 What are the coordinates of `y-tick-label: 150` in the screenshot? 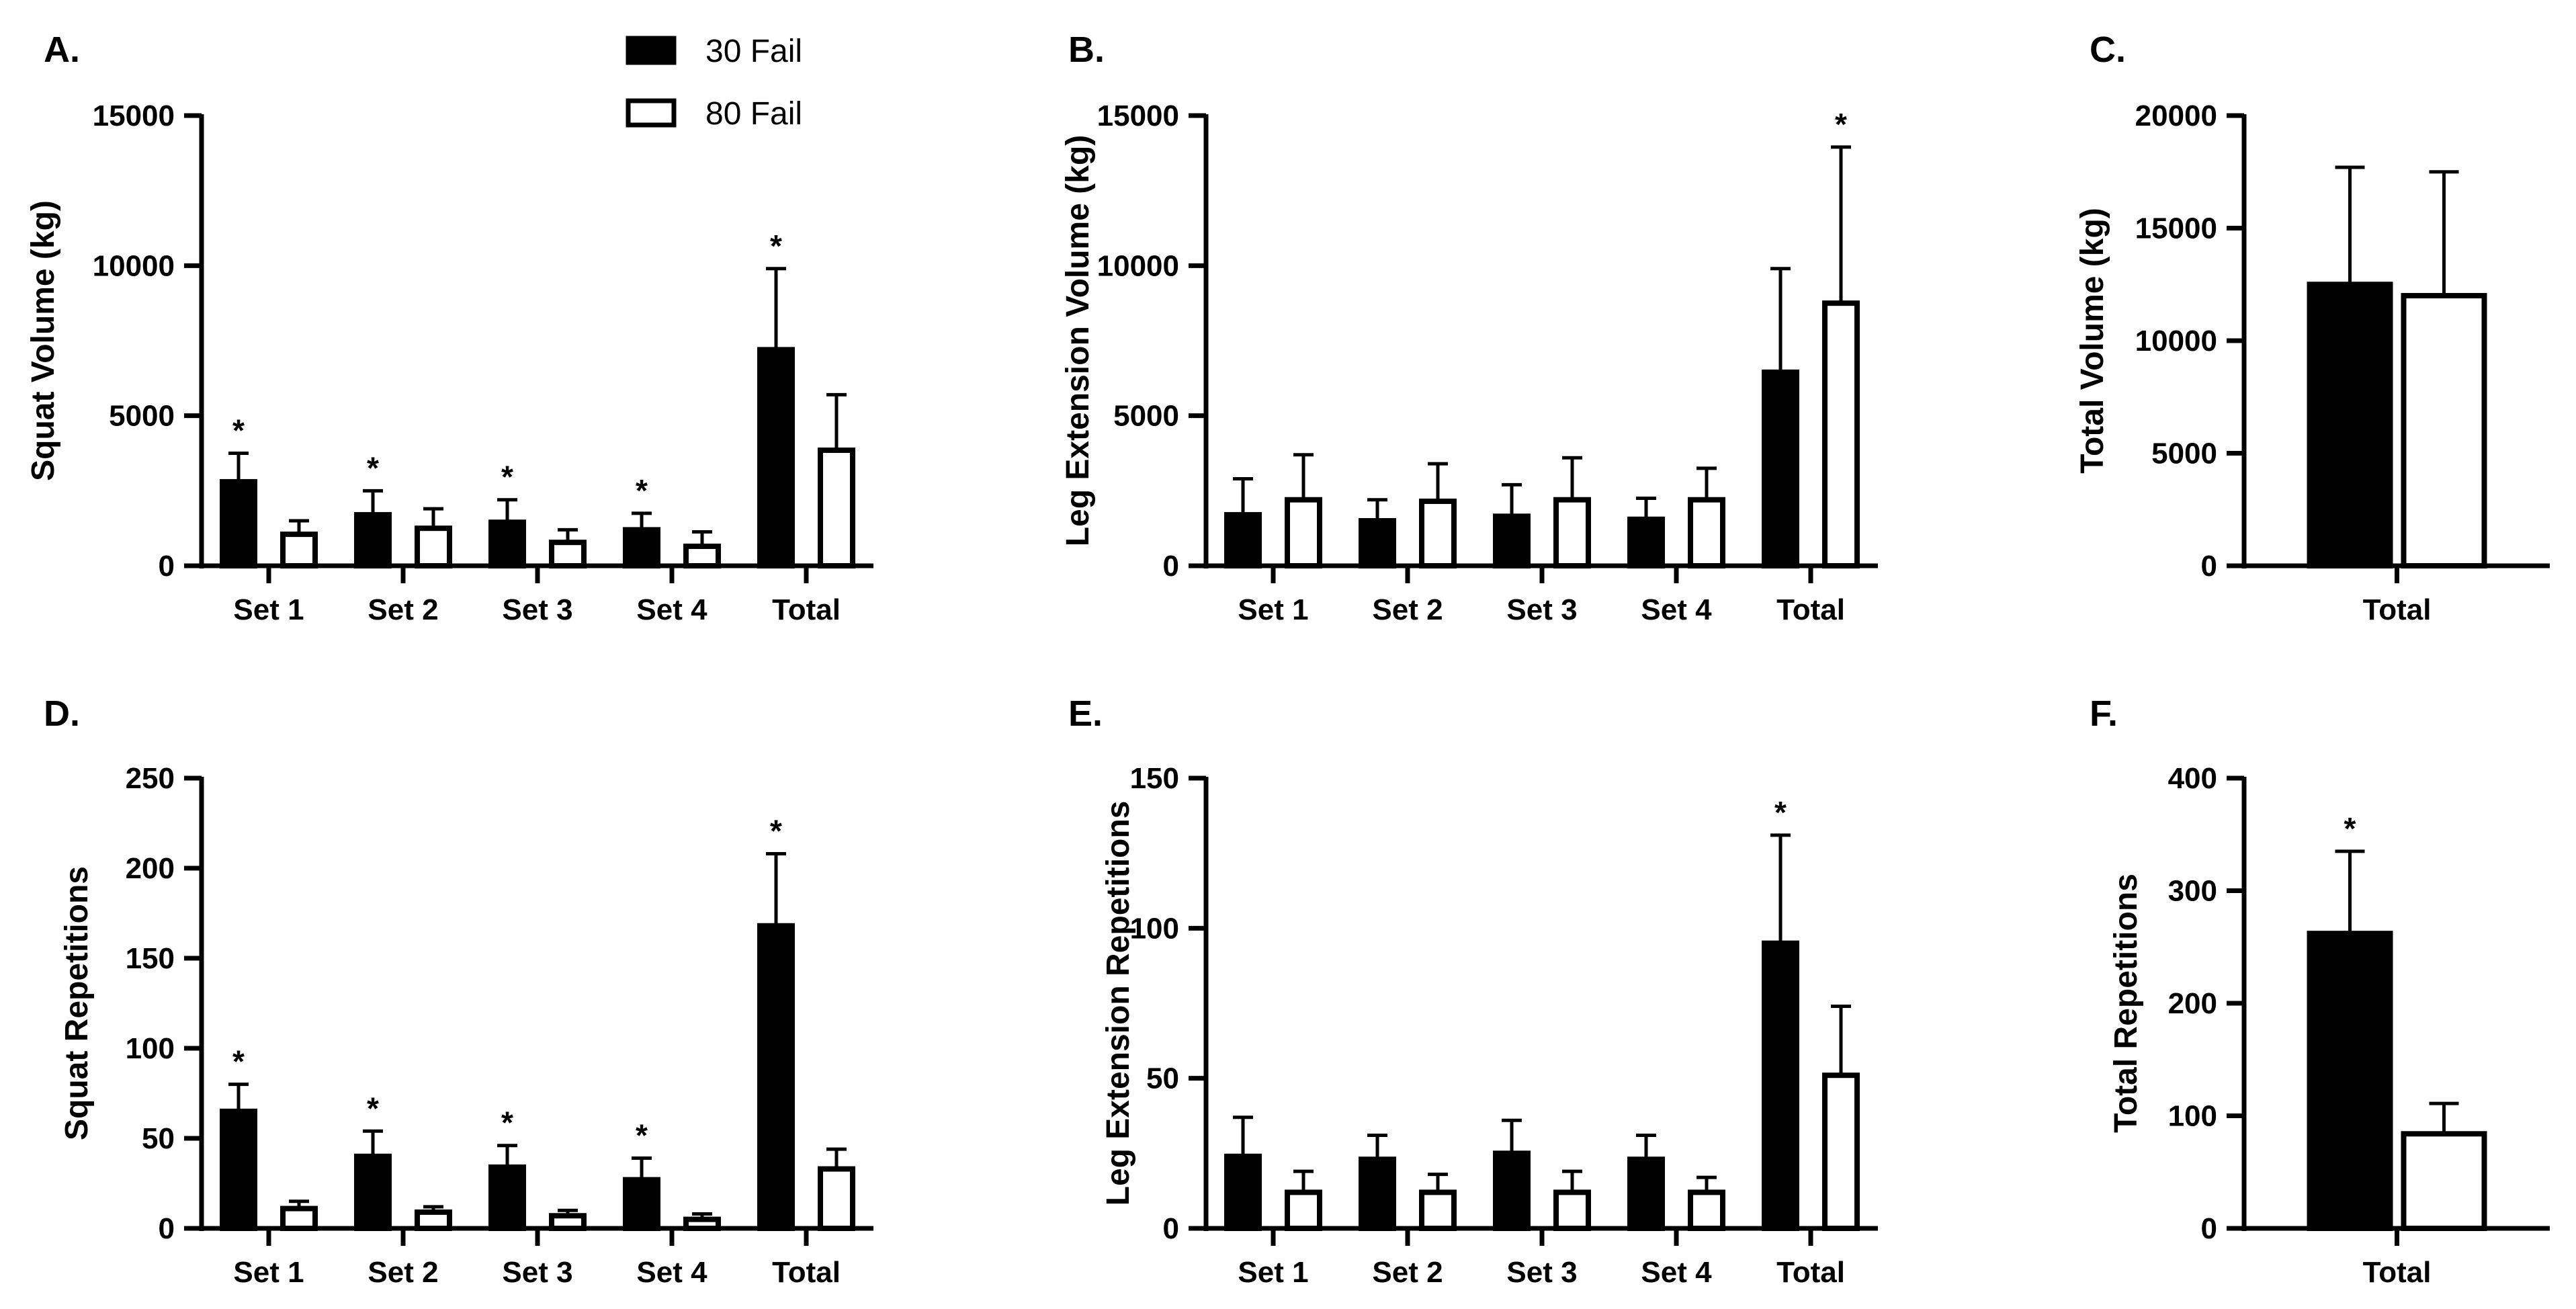 It's located at (1154, 778).